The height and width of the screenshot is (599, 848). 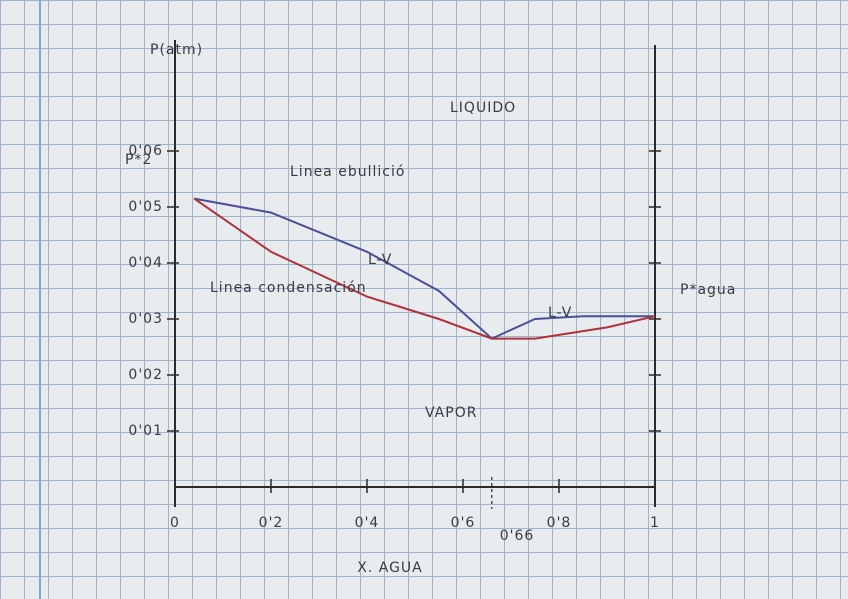 I want to click on x-tick-label: 0'8, so click(x=559, y=523).